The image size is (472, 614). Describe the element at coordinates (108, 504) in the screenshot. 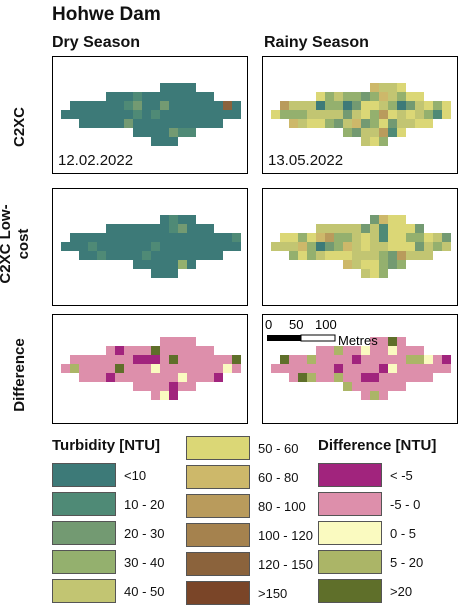

I see `turbidity-legend-item: 10 - 20` at that location.